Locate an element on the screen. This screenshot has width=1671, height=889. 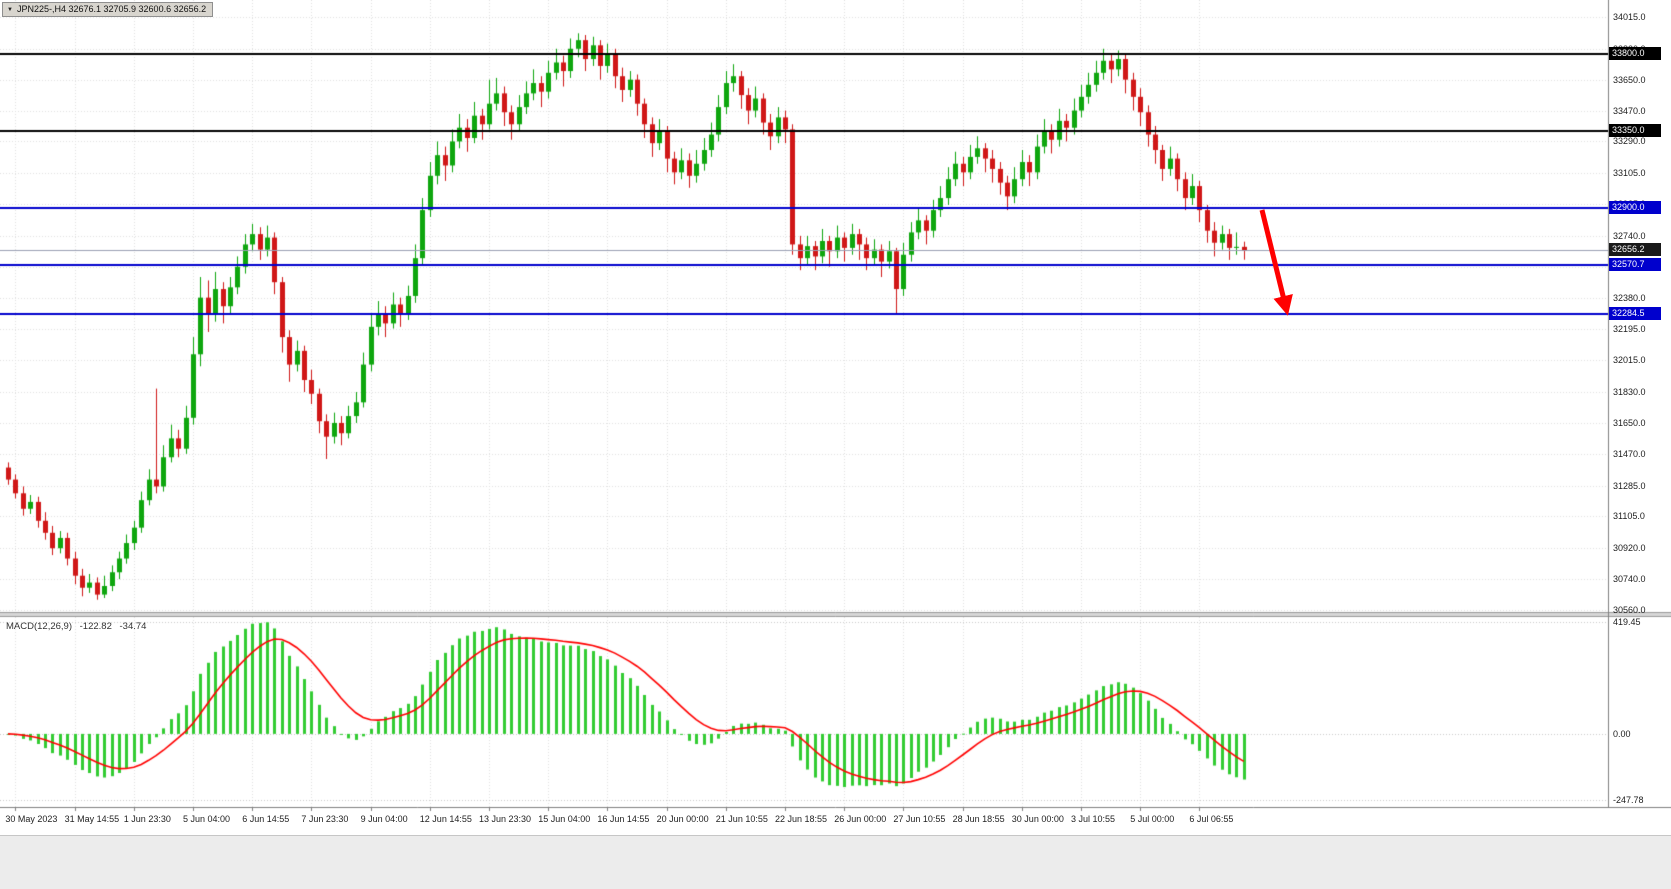
price-axis-label: 31285.0 is located at coordinates (1629, 485).